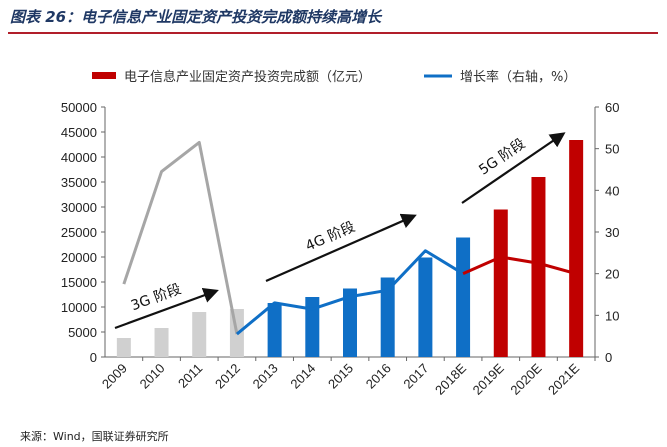 Image resolution: width=667 pixels, height=447 pixels. What do you see at coordinates (180, 237) in the screenshot?
I see `growth-line-3g` at bounding box center [180, 237].